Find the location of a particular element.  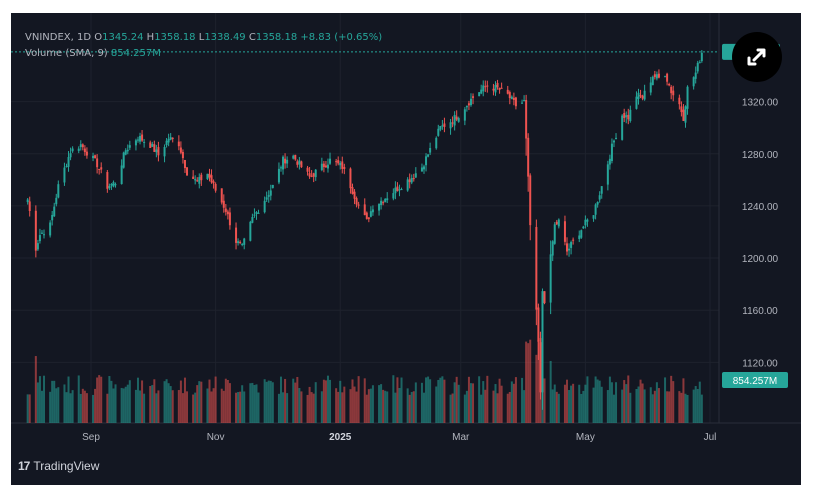

time-tick-label: May is located at coordinates (585, 437).